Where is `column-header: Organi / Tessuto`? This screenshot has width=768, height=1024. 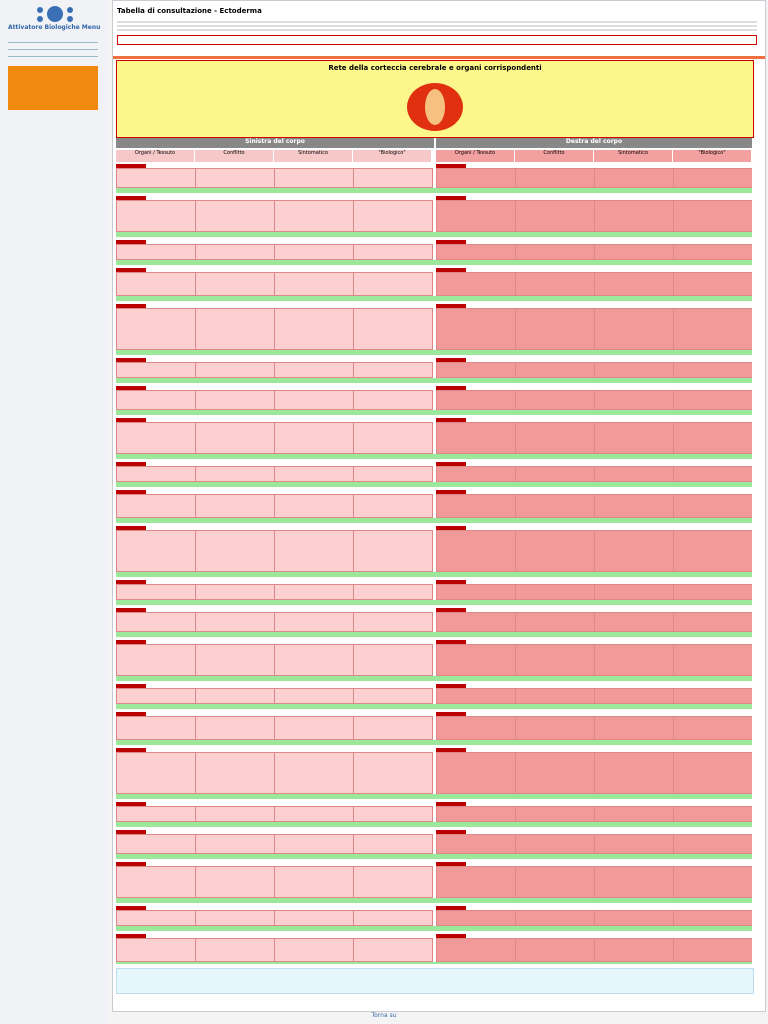 column-header: Organi / Tessuto is located at coordinates (155, 156).